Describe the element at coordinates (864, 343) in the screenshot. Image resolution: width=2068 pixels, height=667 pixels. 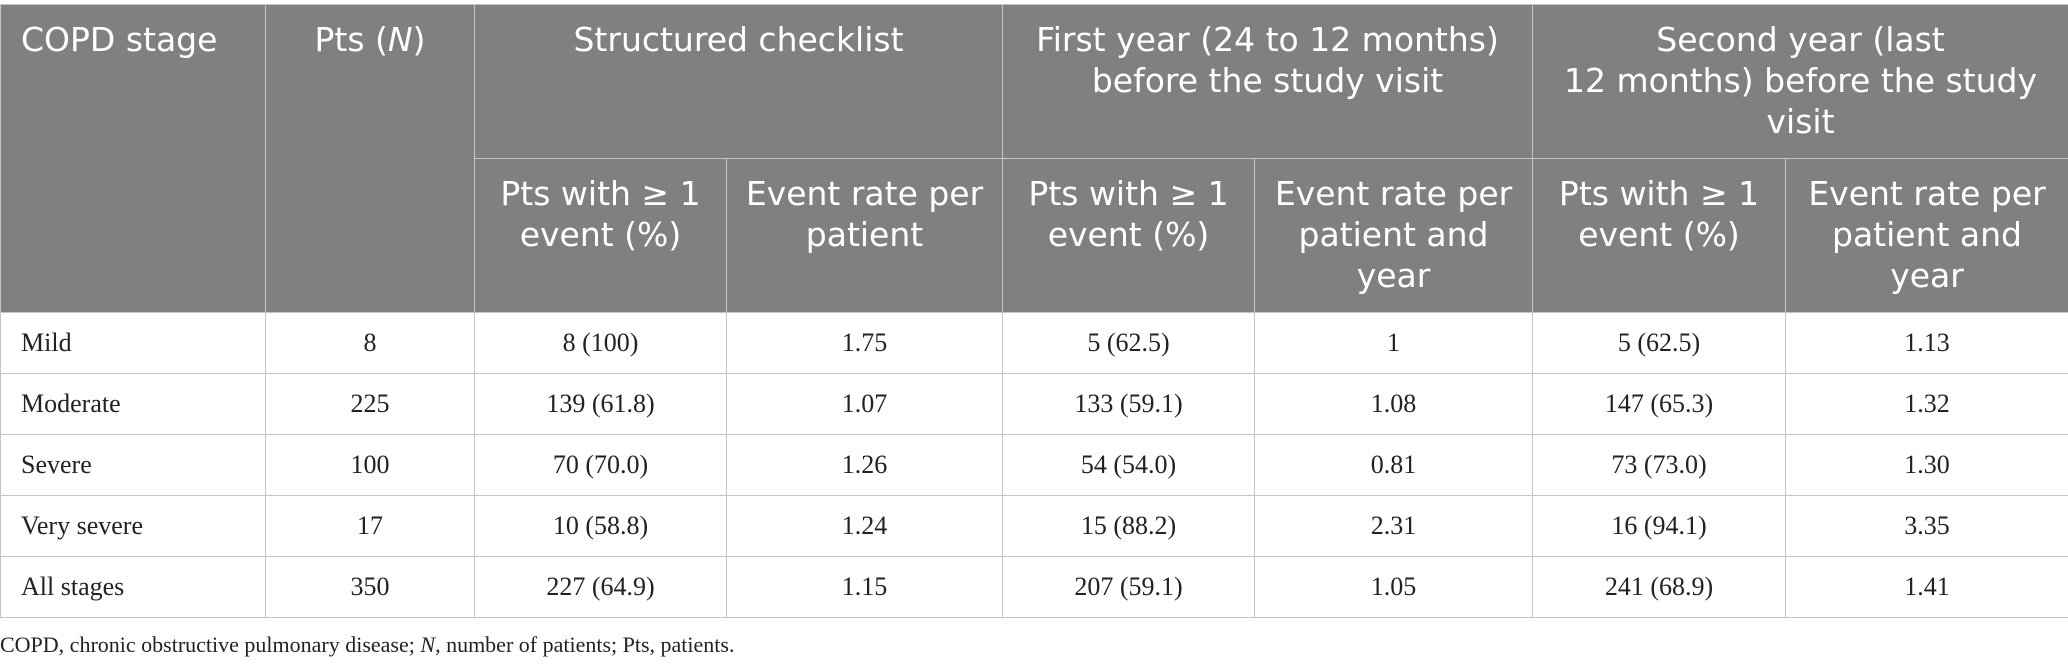
I see `table-cell: 1.75` at that location.